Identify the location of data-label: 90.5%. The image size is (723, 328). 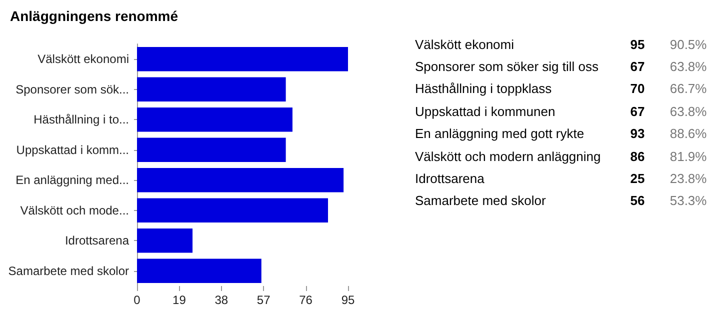
(687, 45).